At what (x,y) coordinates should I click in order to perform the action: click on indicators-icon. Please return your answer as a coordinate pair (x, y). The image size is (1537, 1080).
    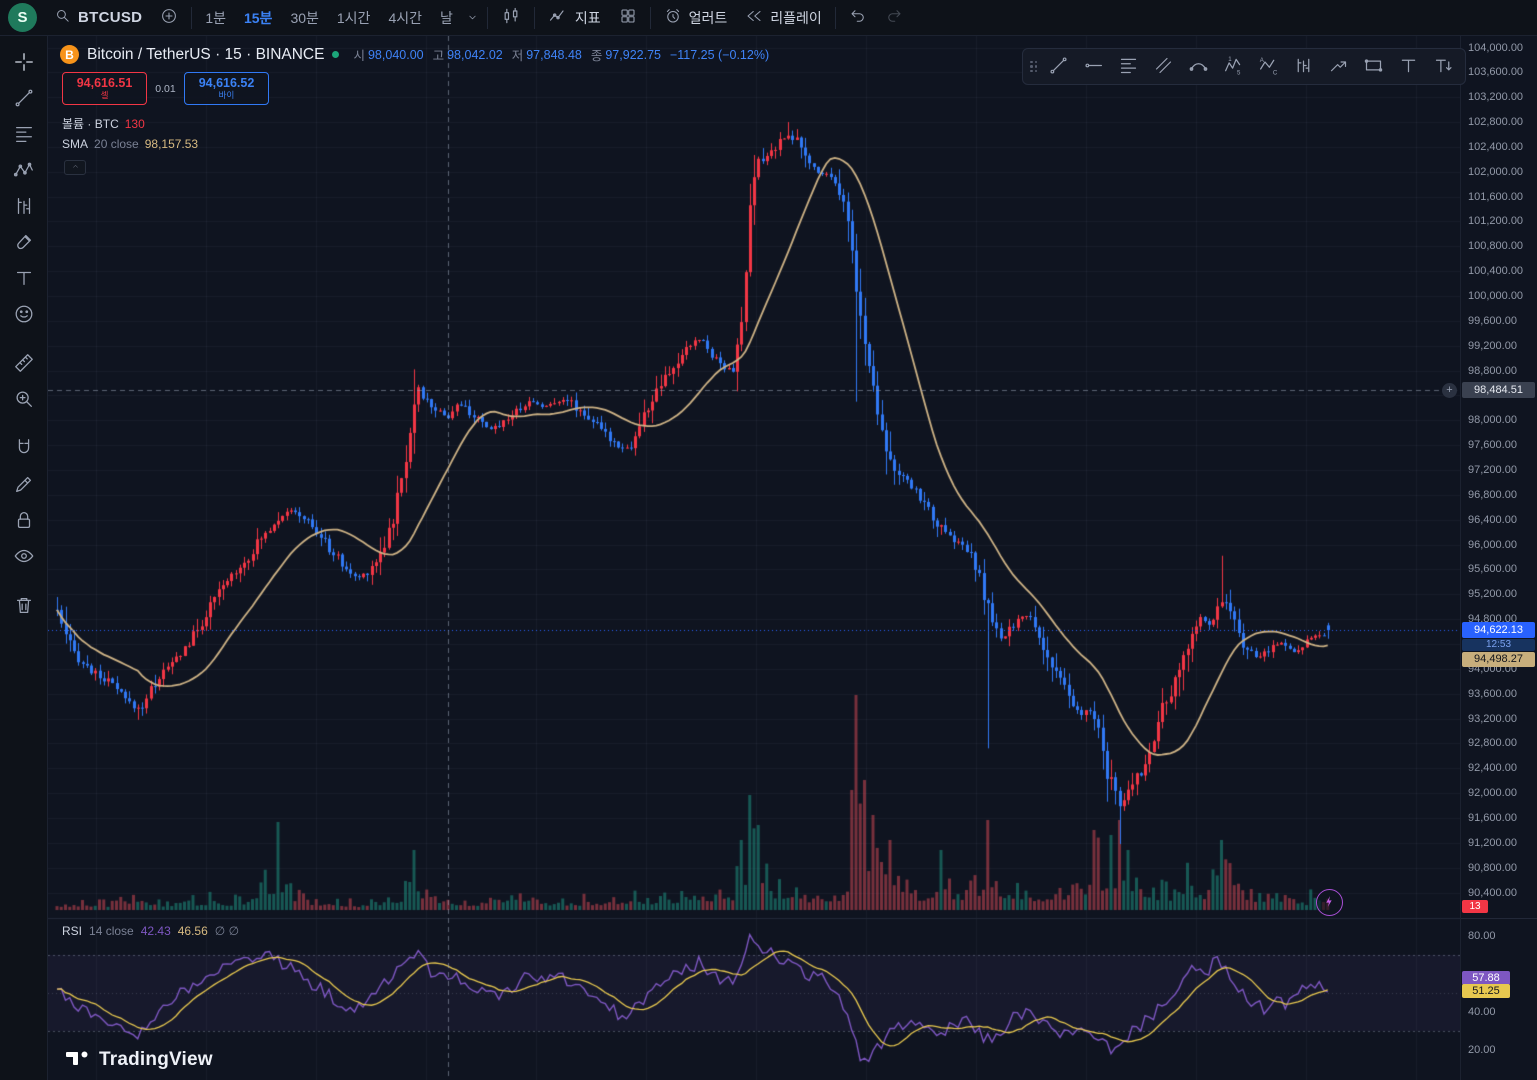
    Looking at the image, I should click on (558, 17).